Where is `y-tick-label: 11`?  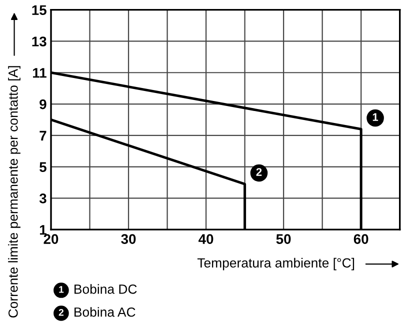 y-tick-label: 11 is located at coordinates (39, 73).